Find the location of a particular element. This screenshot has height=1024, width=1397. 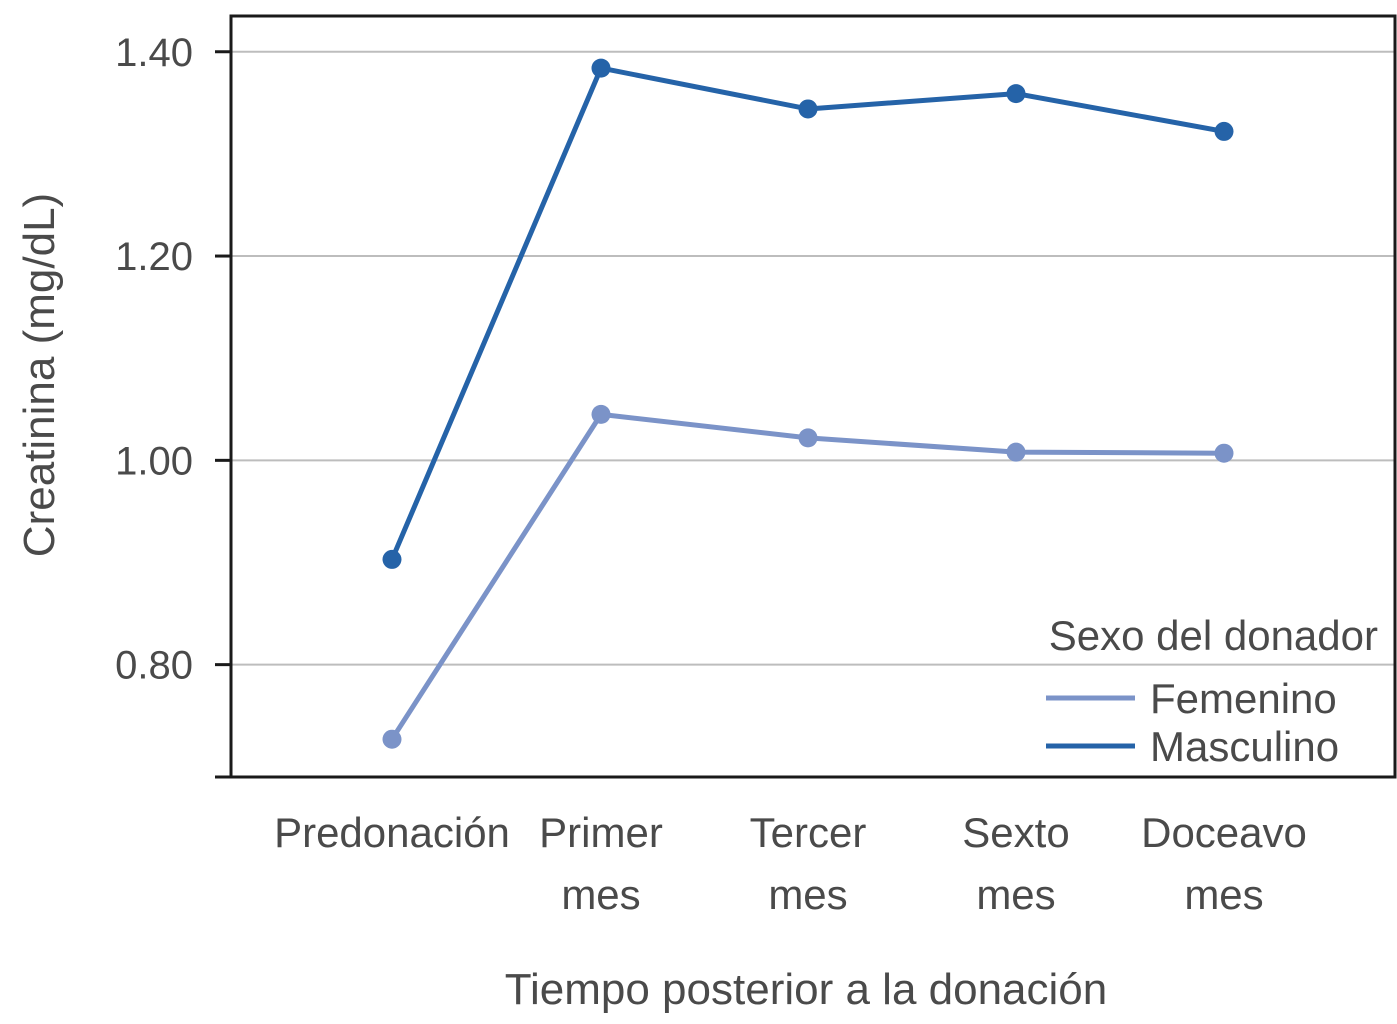

legend-item: Masculino is located at coordinates (1192, 746).